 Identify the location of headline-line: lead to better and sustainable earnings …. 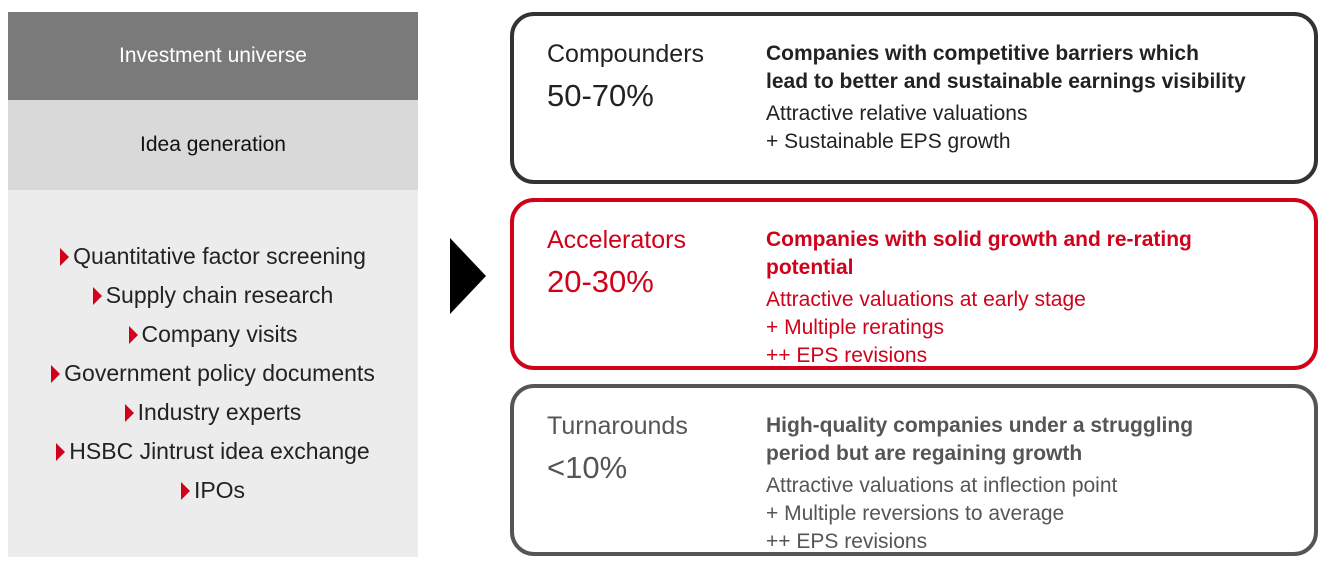
(1006, 81).